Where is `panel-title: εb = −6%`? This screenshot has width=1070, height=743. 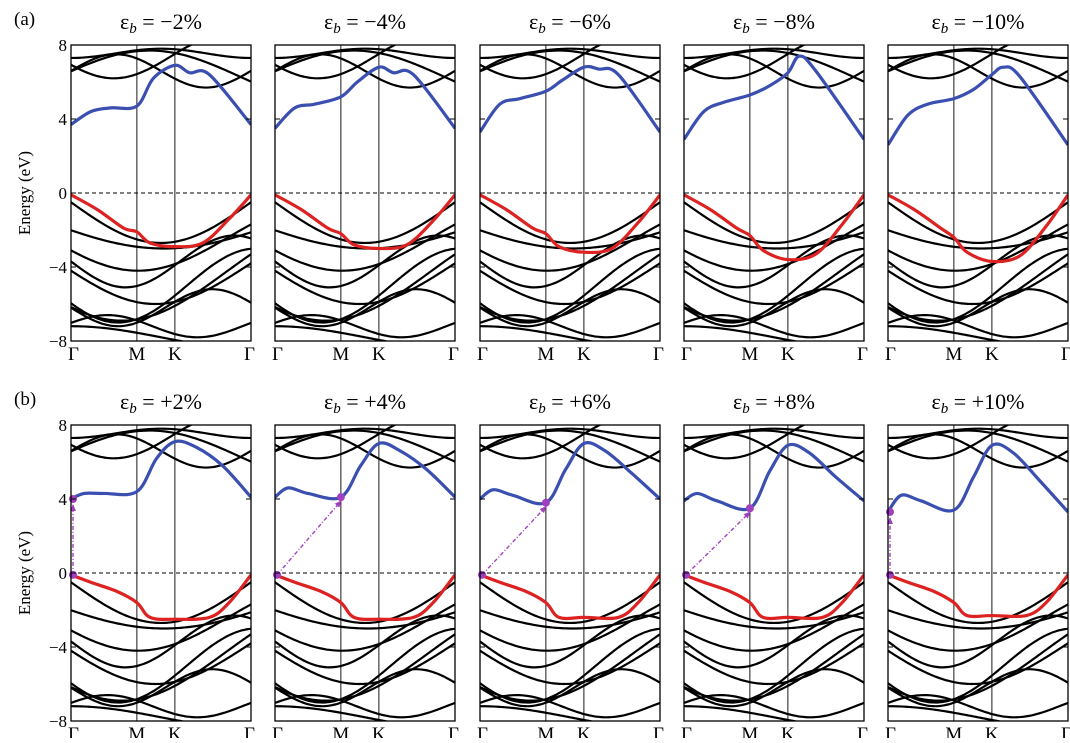
panel-title: εb = −6% is located at coordinates (570, 23).